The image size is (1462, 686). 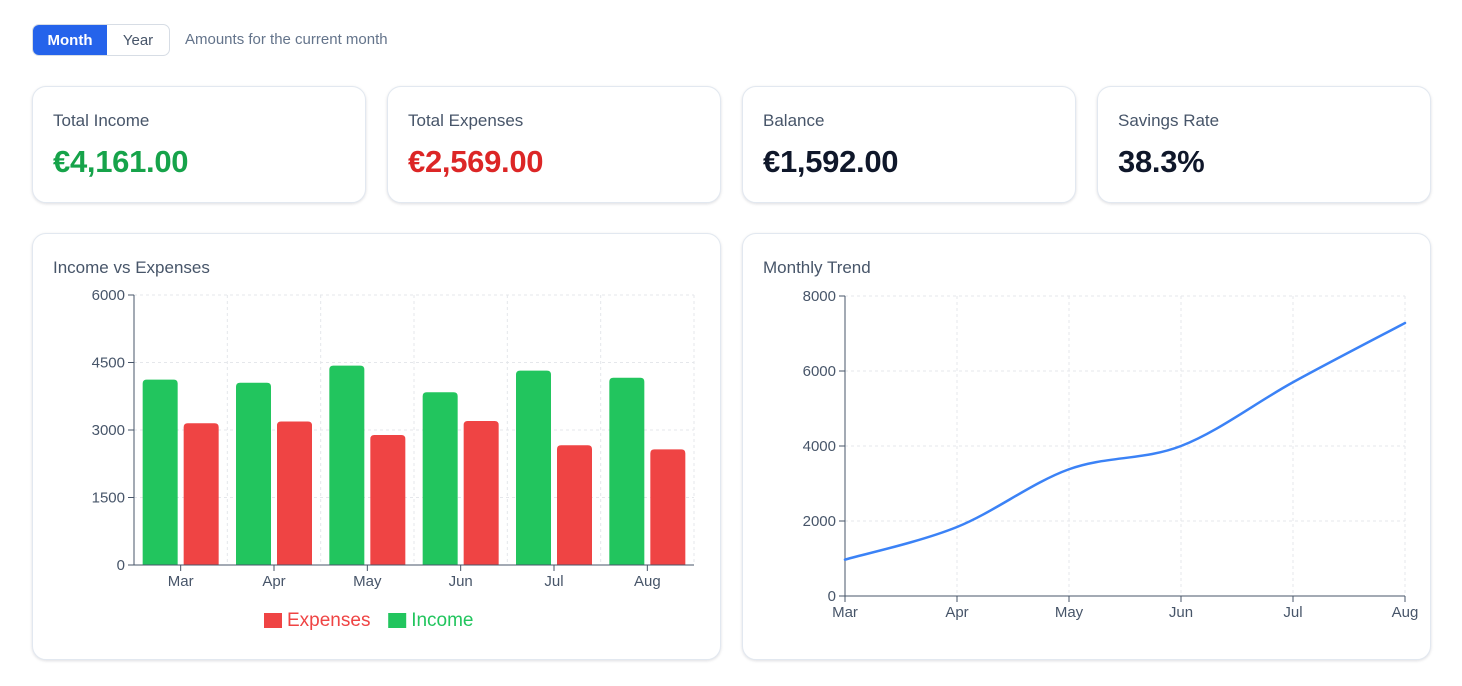 I want to click on y-tick-label: 1500, so click(x=108, y=498).